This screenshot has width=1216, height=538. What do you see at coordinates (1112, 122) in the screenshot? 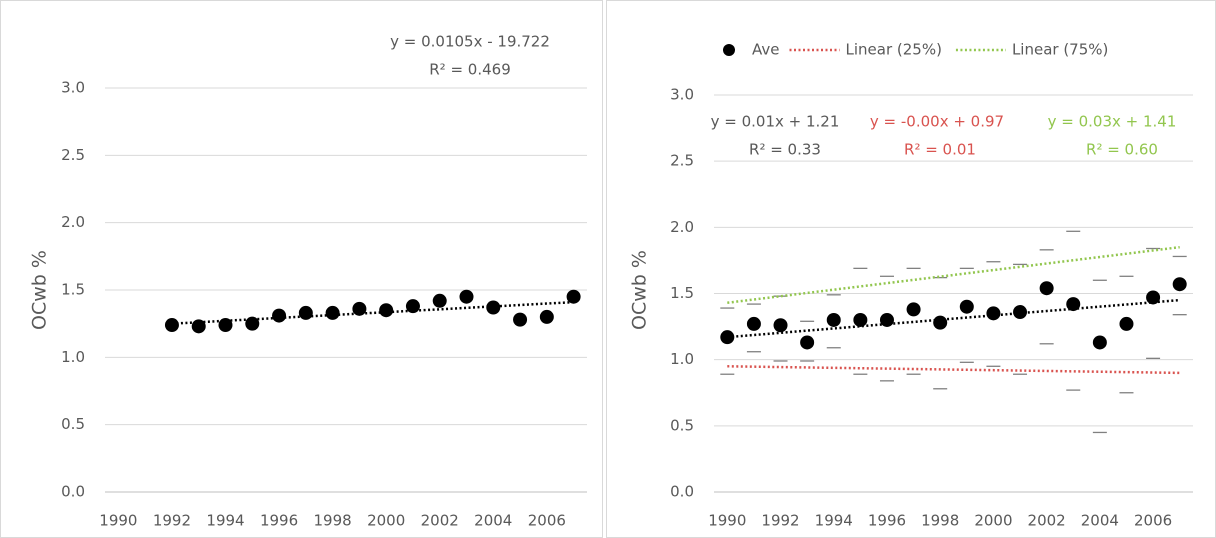
I see `trendline-equation: y = 0.03x + 1.41` at bounding box center [1112, 122].